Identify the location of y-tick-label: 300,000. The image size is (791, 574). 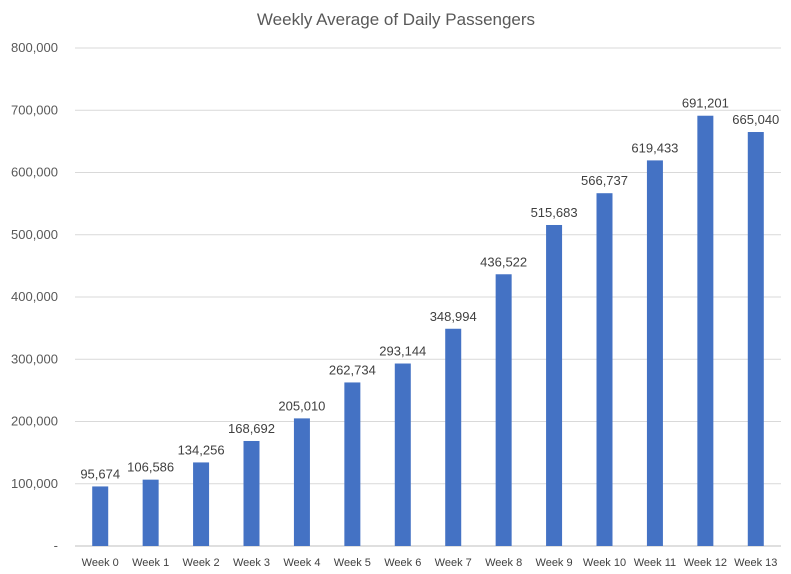
(34, 358).